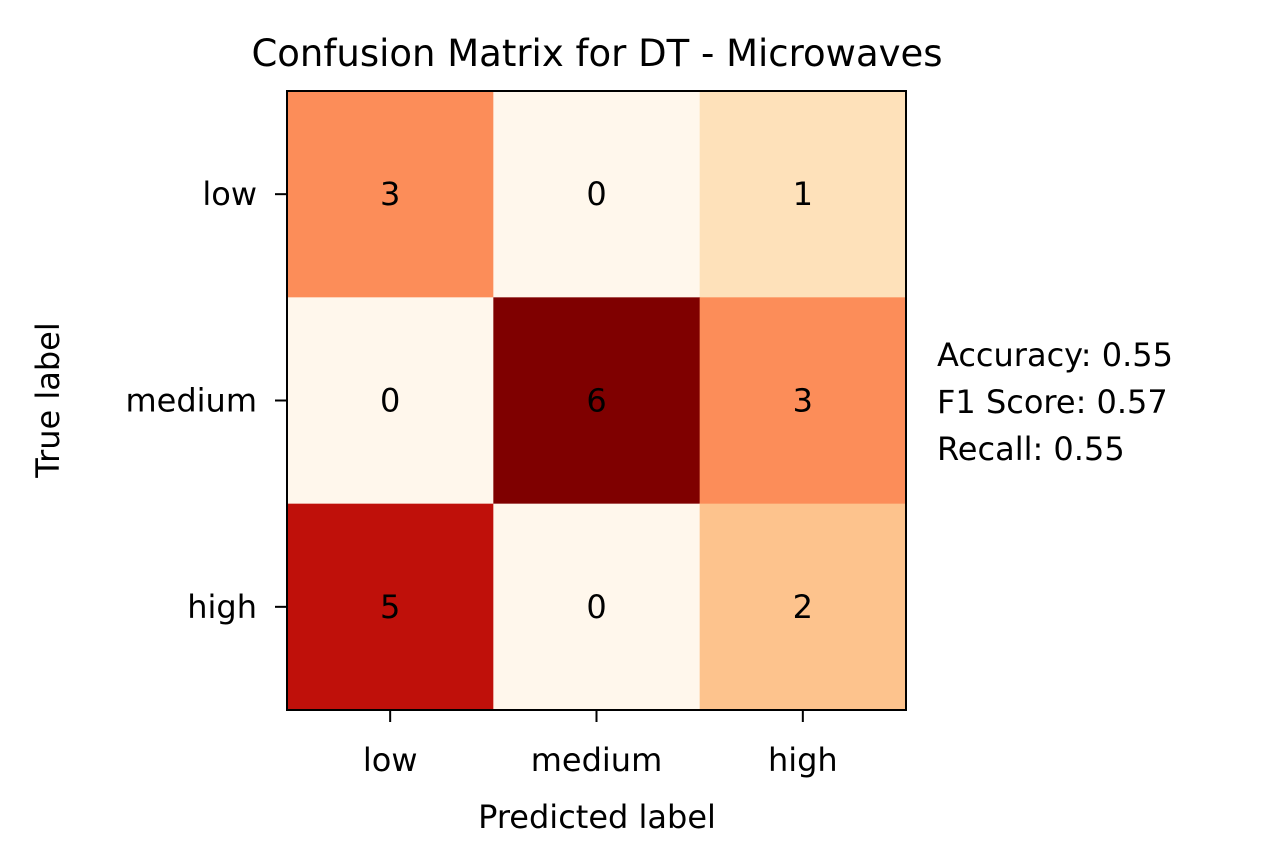 The width and height of the screenshot is (1273, 867). Describe the element at coordinates (229, 194) in the screenshot. I see `y-tick-label: low` at that location.